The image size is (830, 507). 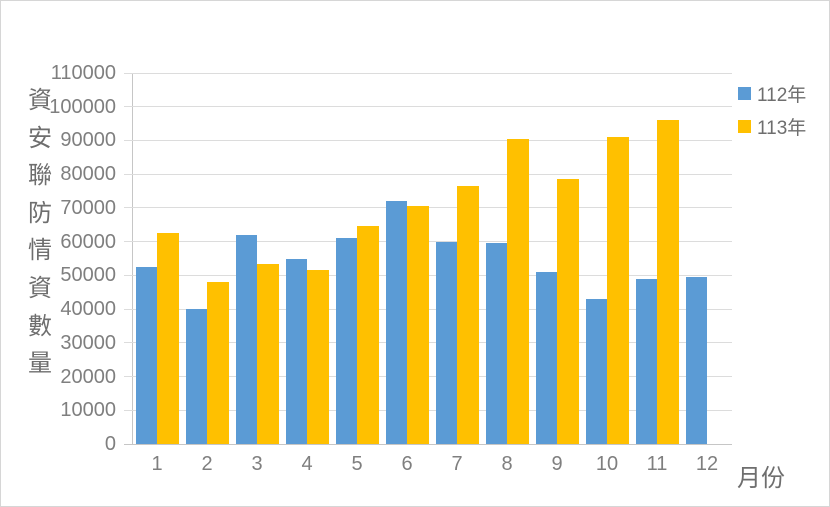 I want to click on bar-112年-month-7, so click(x=446, y=342).